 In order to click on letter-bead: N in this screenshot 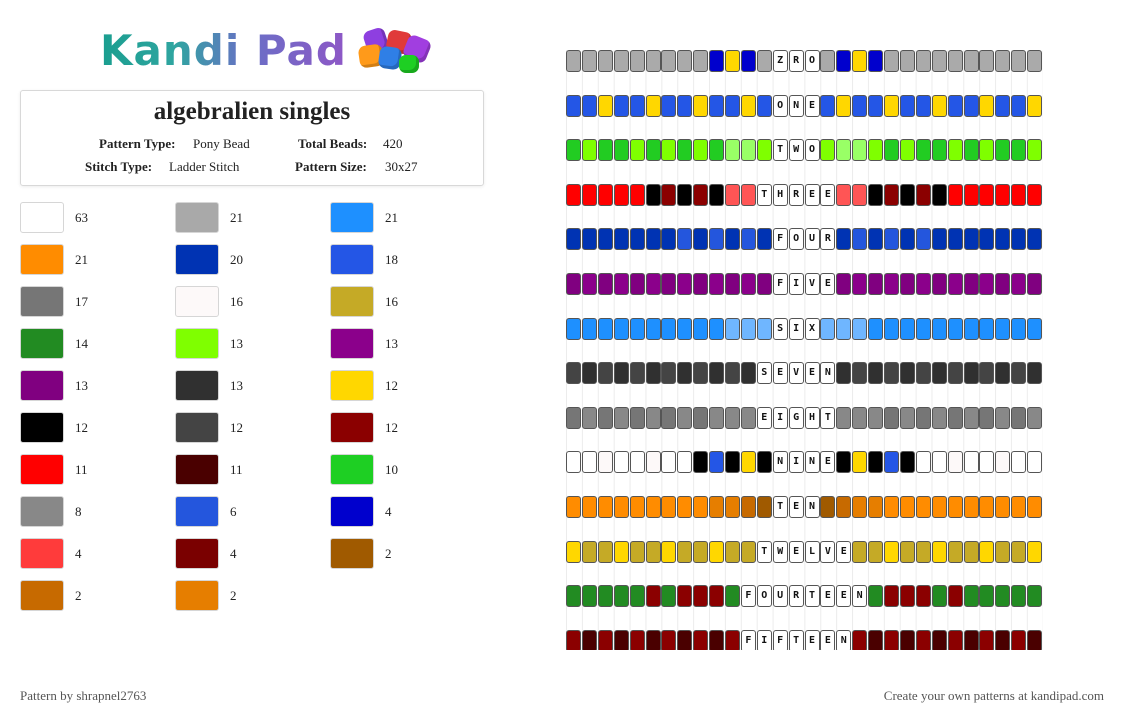, I will do `click(860, 596)`.